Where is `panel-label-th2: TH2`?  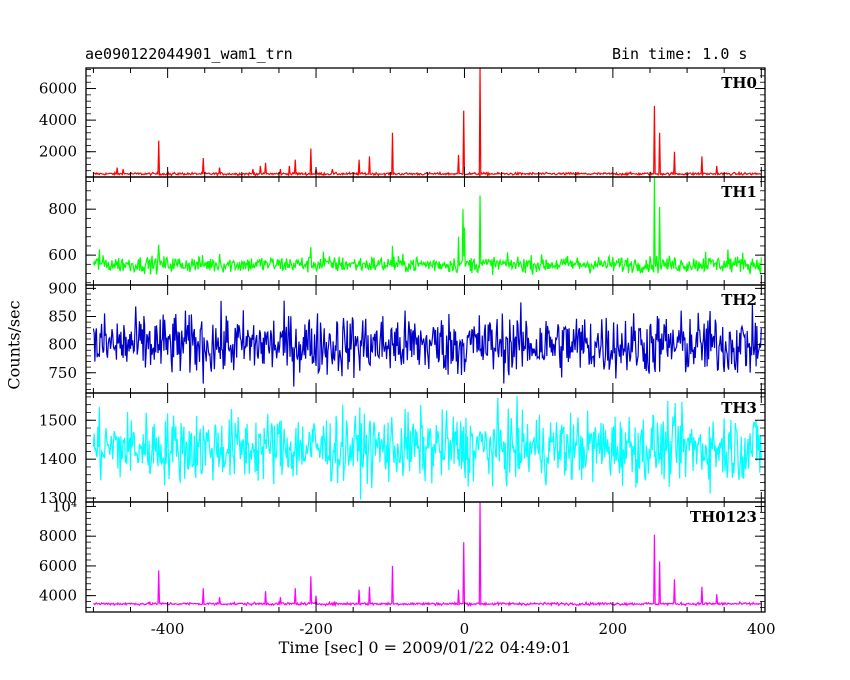
panel-label-th2: TH2 is located at coordinates (739, 300).